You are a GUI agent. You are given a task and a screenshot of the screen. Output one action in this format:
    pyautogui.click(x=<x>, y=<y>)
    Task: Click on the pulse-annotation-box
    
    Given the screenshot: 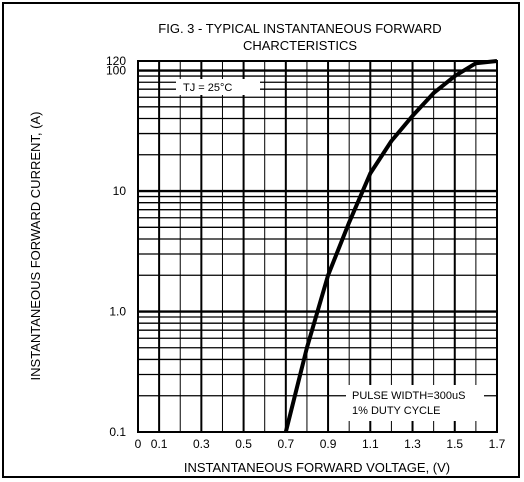 What is the action you would take?
    pyautogui.click(x=415, y=403)
    